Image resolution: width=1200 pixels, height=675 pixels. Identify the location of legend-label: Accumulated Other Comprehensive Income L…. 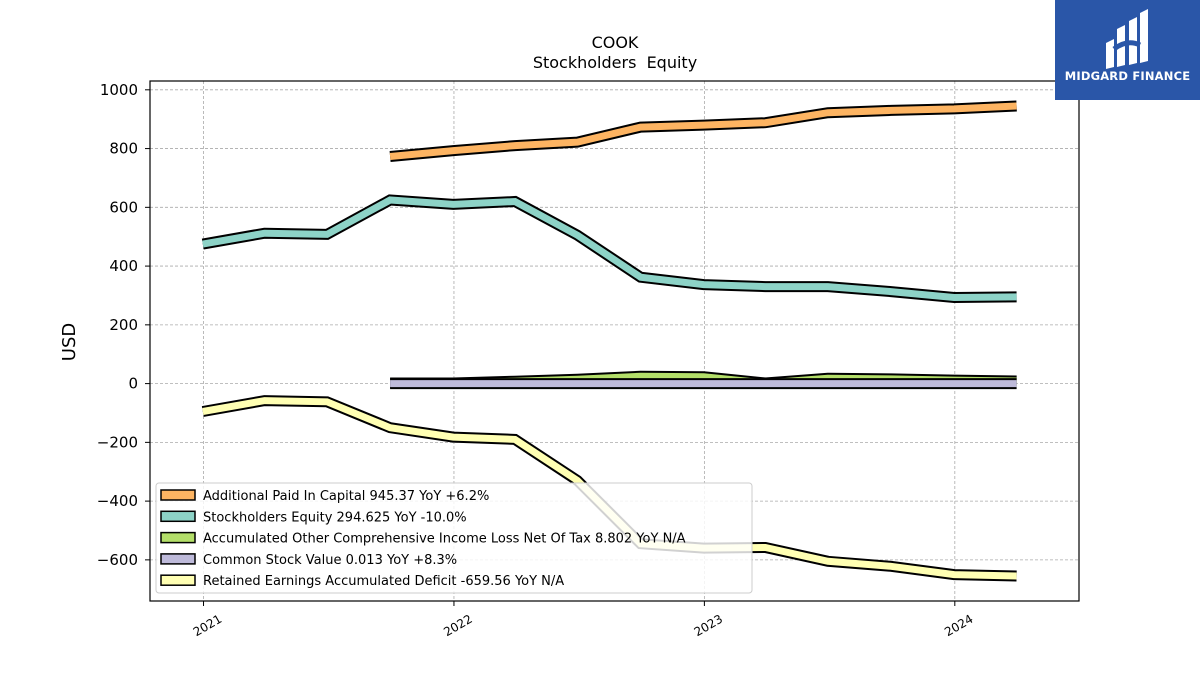
(444, 539).